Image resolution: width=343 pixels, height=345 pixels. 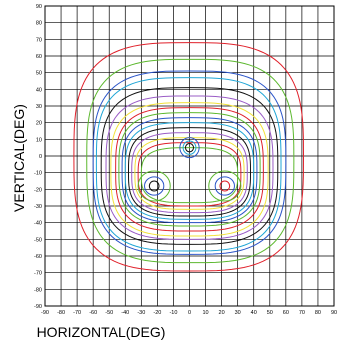 What do you see at coordinates (38, 307) in the screenshot?
I see `y-tick-label: -90` at bounding box center [38, 307].